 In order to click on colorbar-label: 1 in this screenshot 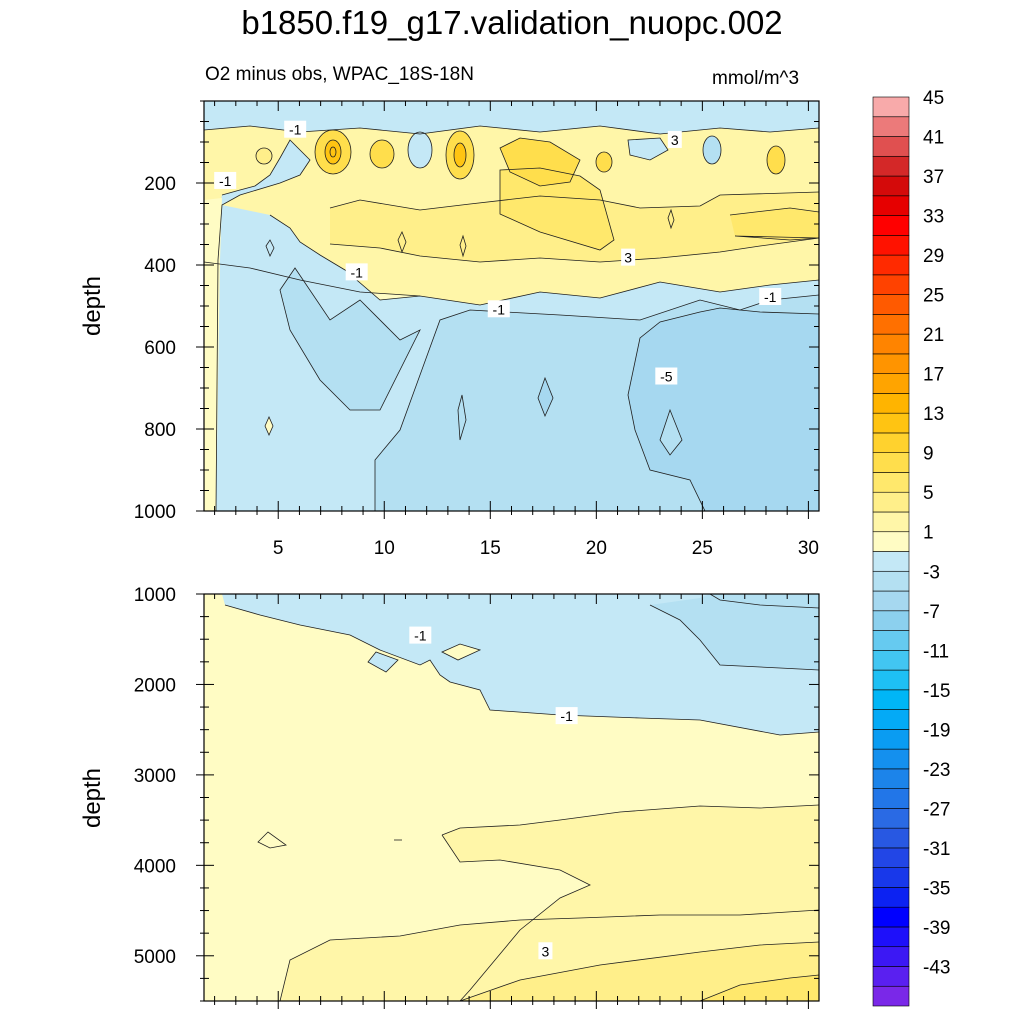, I will do `click(928, 533)`.